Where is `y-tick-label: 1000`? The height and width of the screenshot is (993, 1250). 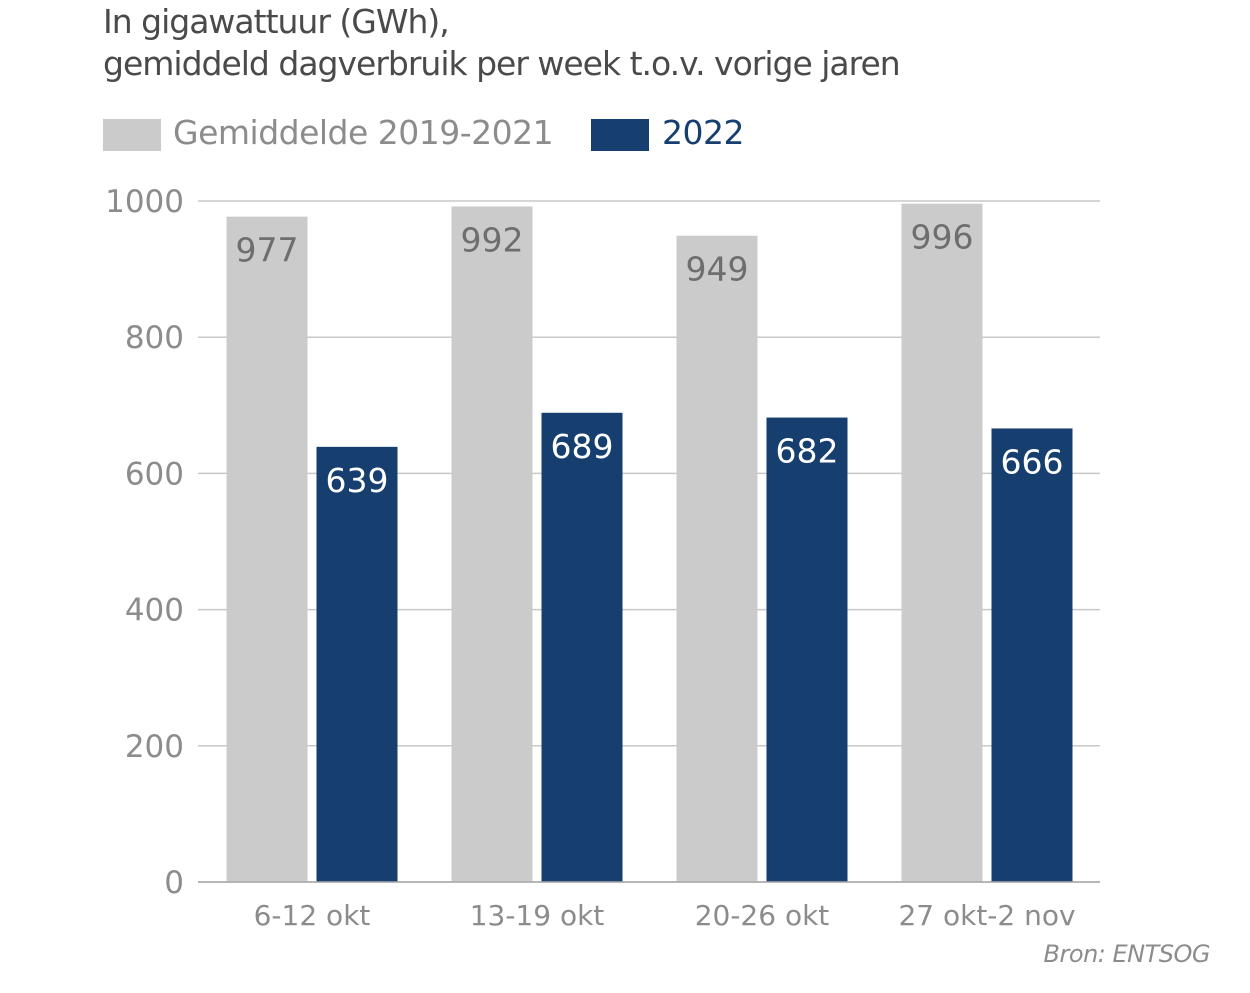
y-tick-label: 1000 is located at coordinates (144, 202).